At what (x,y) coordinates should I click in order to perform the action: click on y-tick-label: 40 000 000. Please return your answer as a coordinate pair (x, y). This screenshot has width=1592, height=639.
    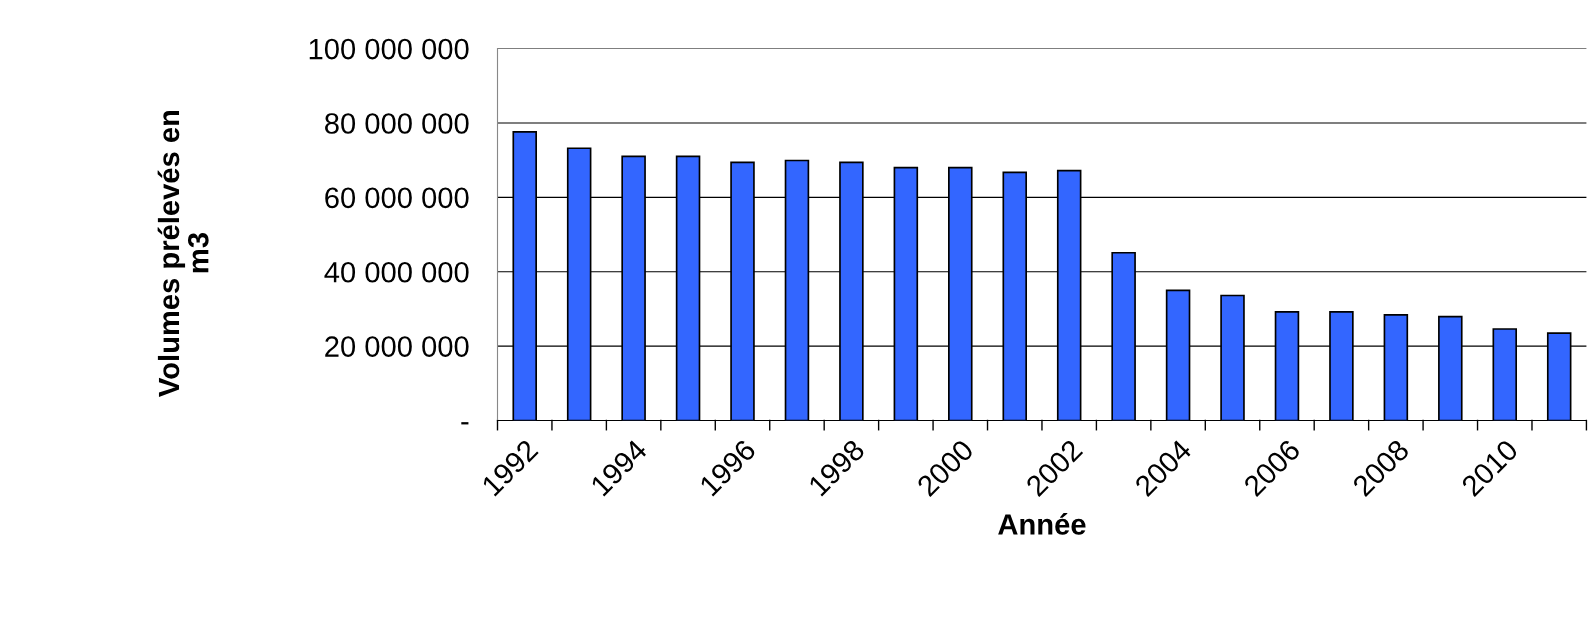
    Looking at the image, I should click on (396, 272).